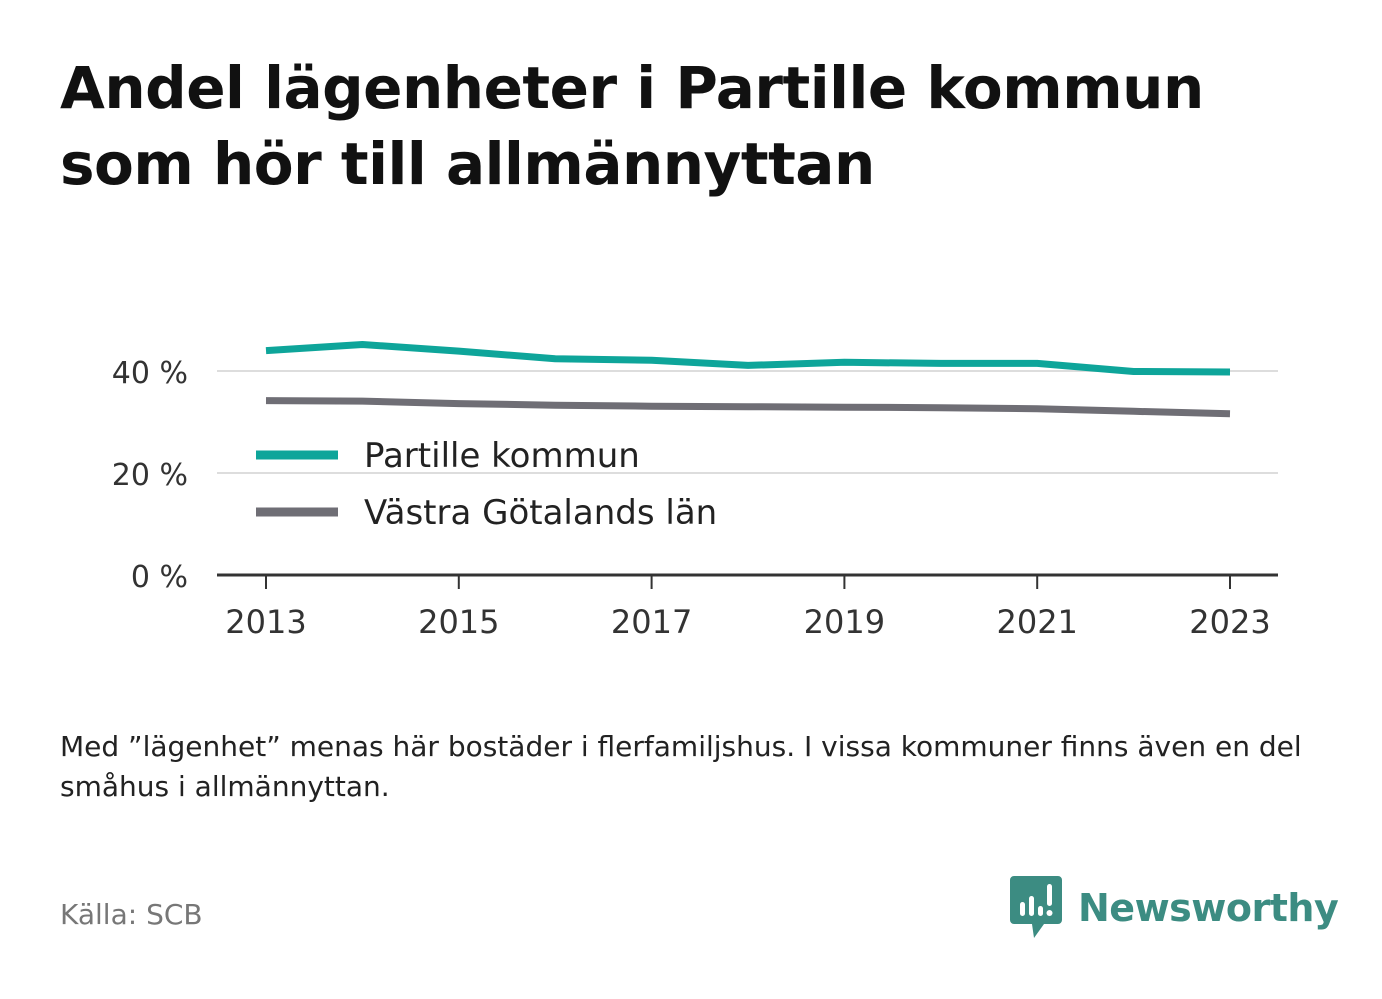 Image resolution: width=1382 pixels, height=999 pixels. I want to click on source-label: Källa: SCB, so click(131, 914).